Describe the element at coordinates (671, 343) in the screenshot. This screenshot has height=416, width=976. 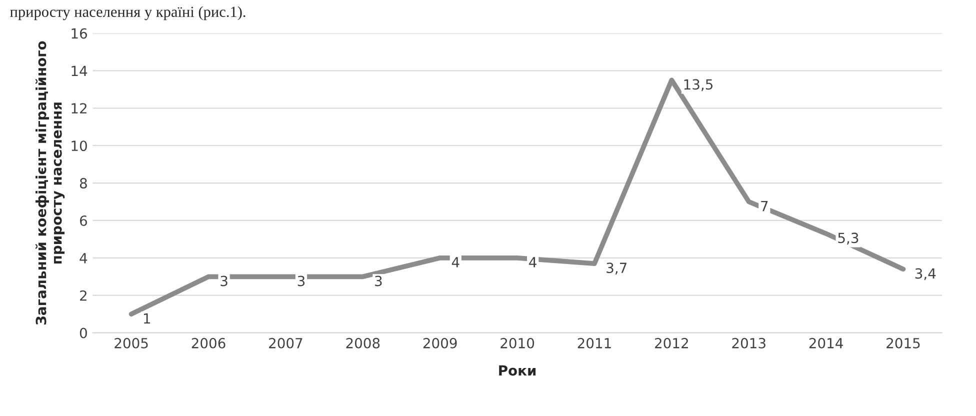
I see `x-tick-label: 2012` at that location.